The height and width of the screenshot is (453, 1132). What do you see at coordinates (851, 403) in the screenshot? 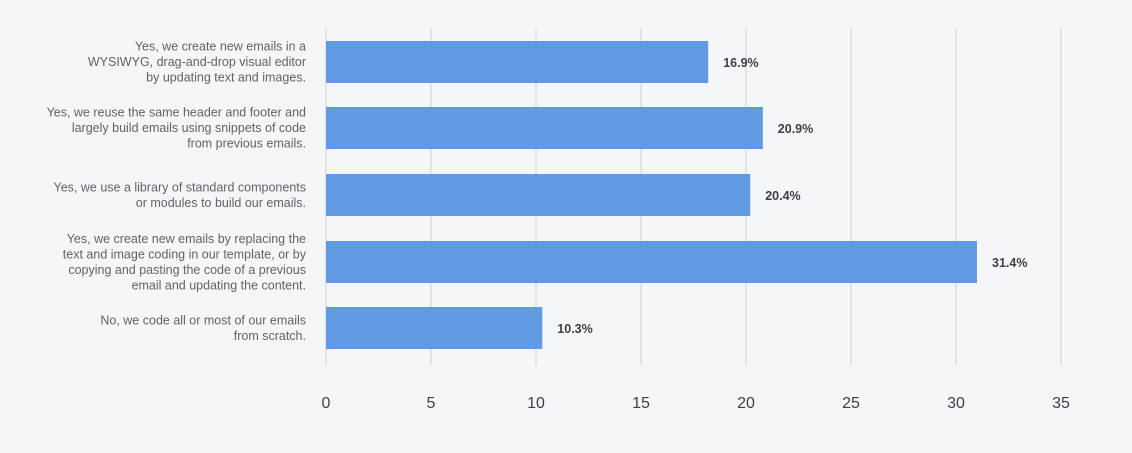
I see `x-tick-label-25: 25` at bounding box center [851, 403].